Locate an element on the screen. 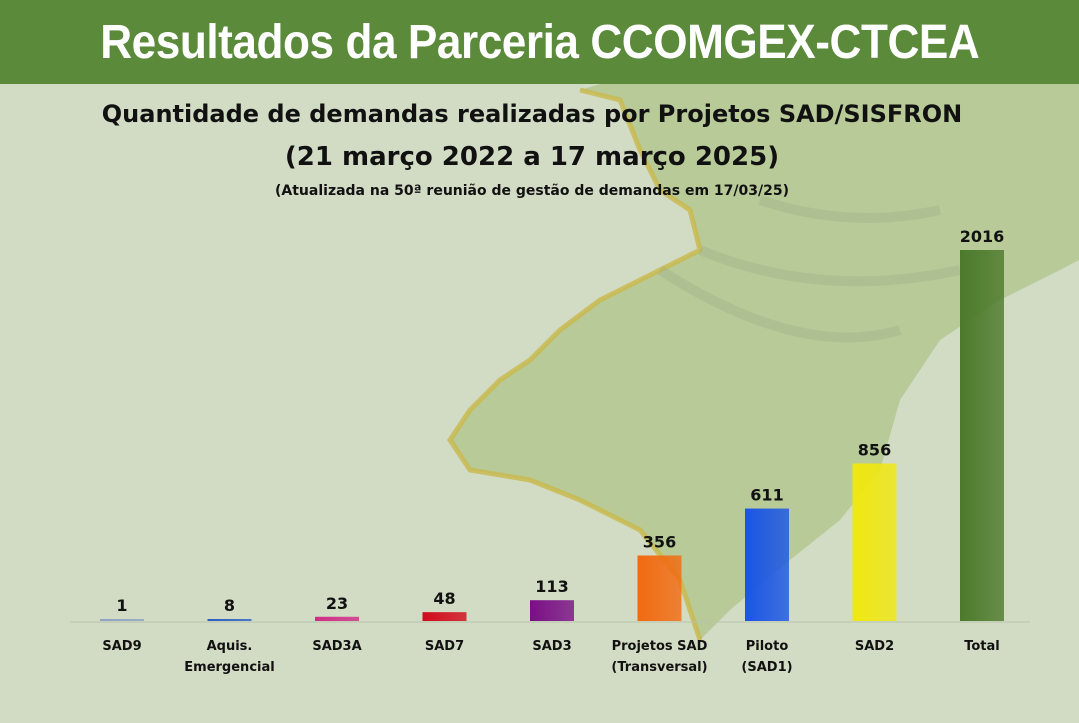 The image size is (1079, 723). data-label: 611 is located at coordinates (766, 495).